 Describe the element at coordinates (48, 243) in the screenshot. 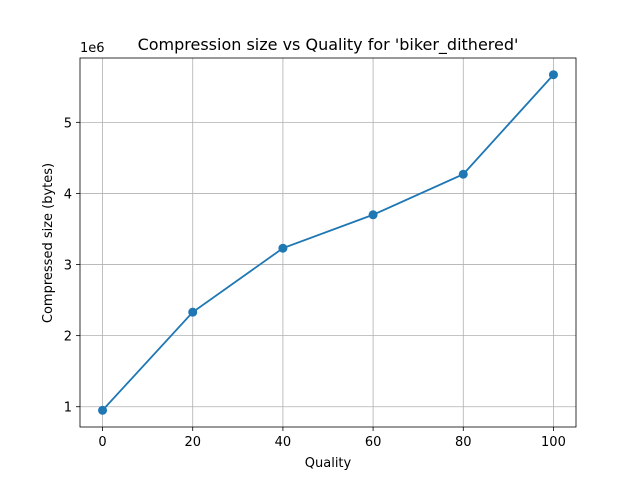

I see `y-axis-label: Compressed size (bytes)` at that location.